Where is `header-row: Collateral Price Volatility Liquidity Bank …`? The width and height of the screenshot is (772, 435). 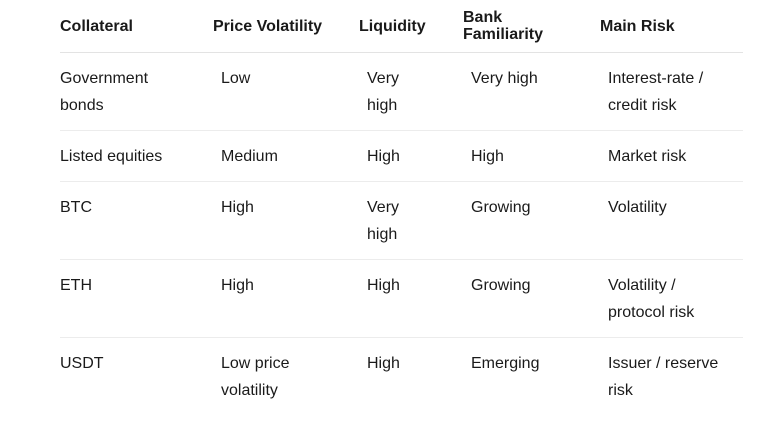 header-row: Collateral Price Volatility Liquidity Bank … is located at coordinates (401, 26).